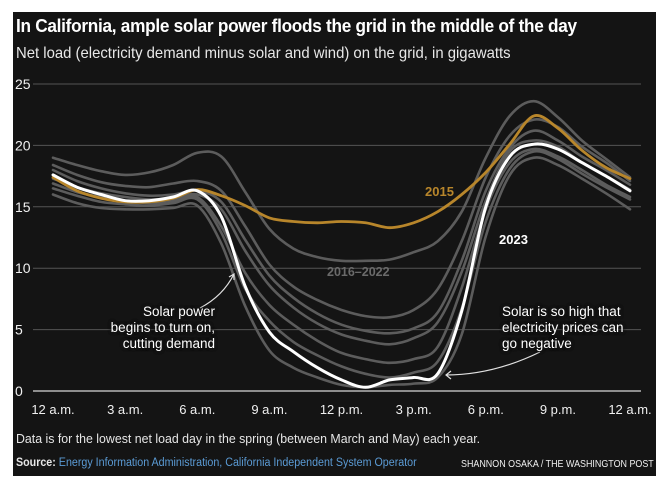 The width and height of the screenshot is (669, 486). What do you see at coordinates (439, 191) in the screenshot?
I see `label-2015: 2015` at bounding box center [439, 191].